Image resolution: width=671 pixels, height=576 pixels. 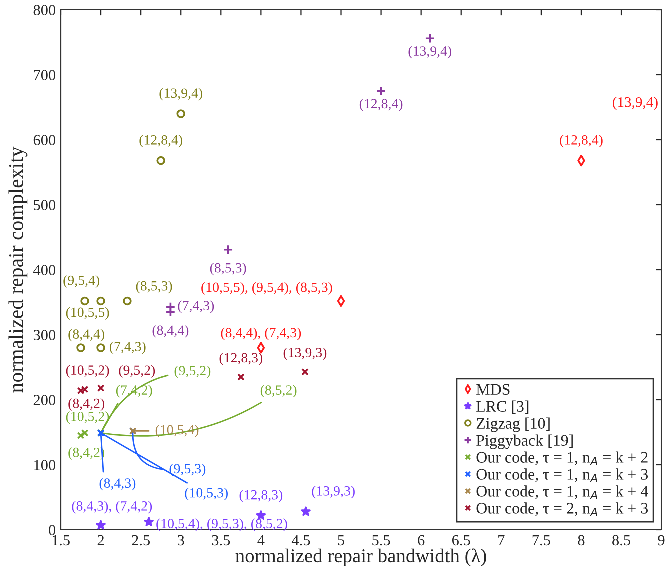 What do you see at coordinates (261, 540) in the screenshot?
I see `x-tick-label: 4` at bounding box center [261, 540].